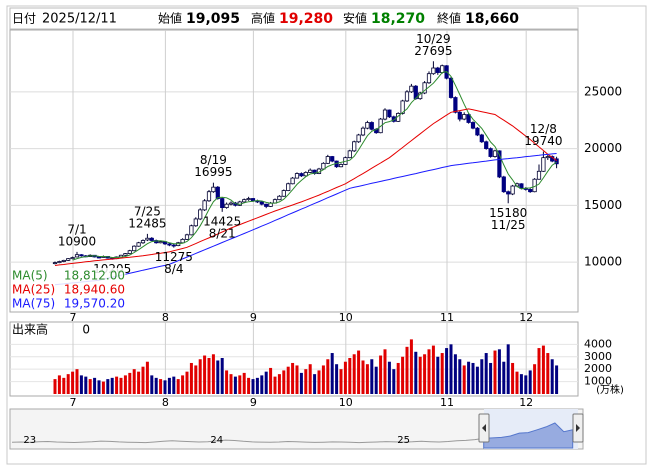 Image resolution: width=653 pixels, height=470 pixels. Describe the element at coordinates (508, 225) in the screenshot. I see `annotation-date: 11/25` at that location.